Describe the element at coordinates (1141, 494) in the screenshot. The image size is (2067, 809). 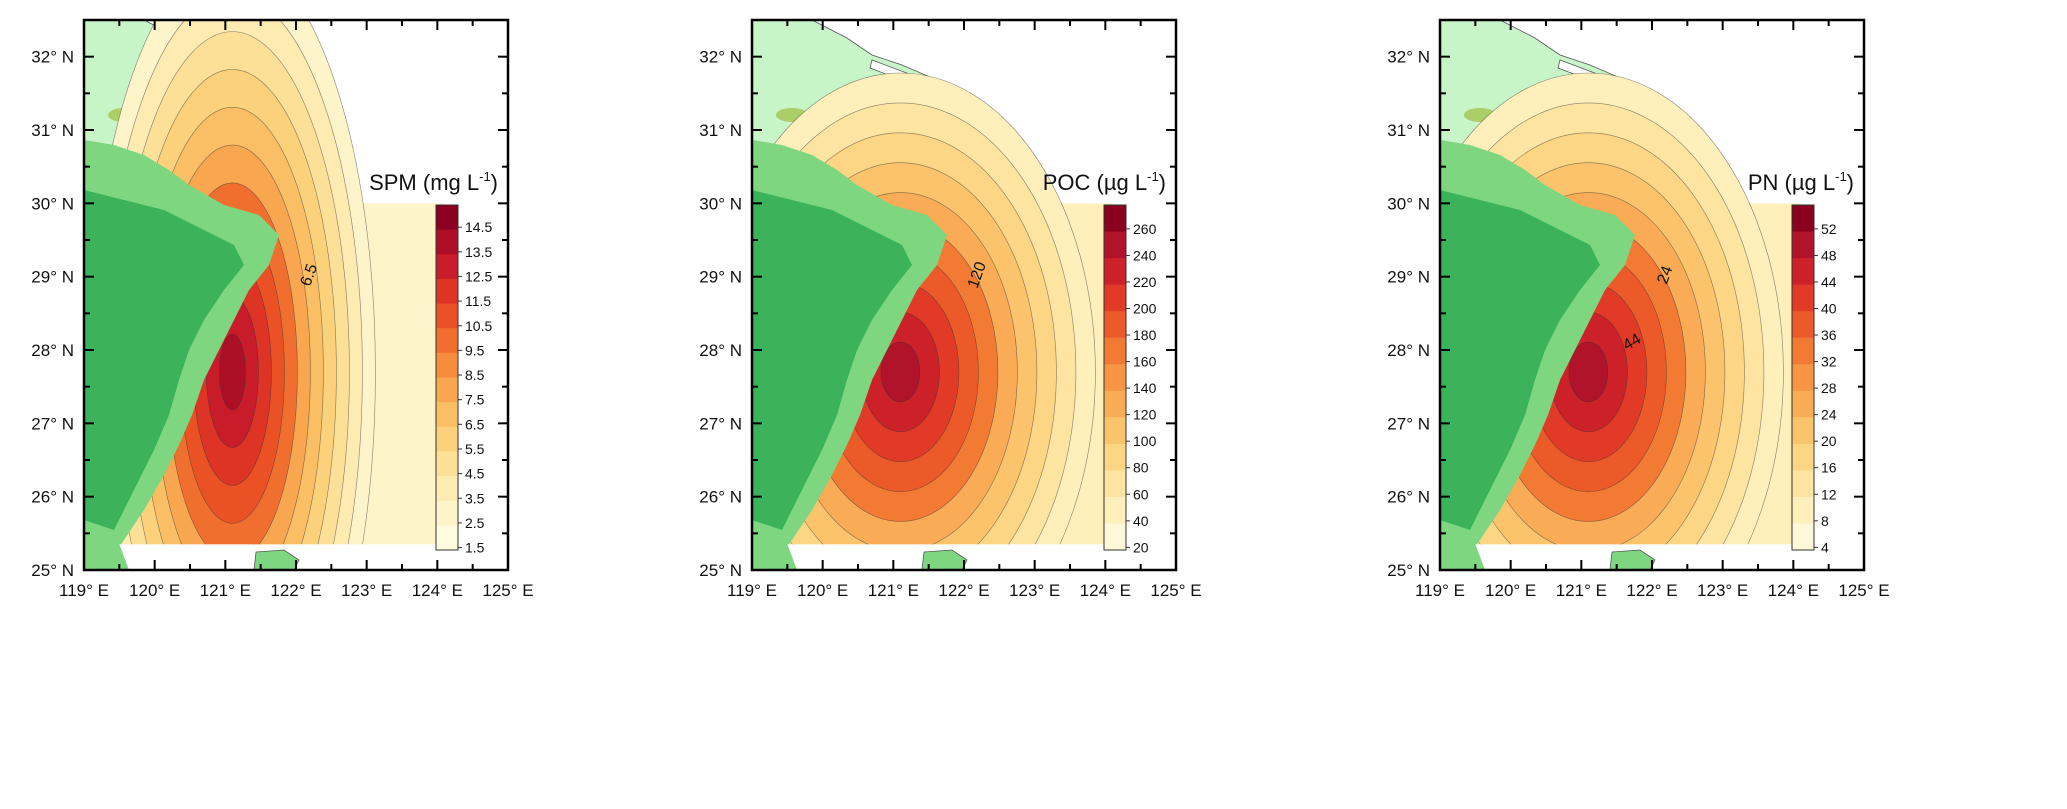
I see `colorbar-tick-label: 60` at that location.